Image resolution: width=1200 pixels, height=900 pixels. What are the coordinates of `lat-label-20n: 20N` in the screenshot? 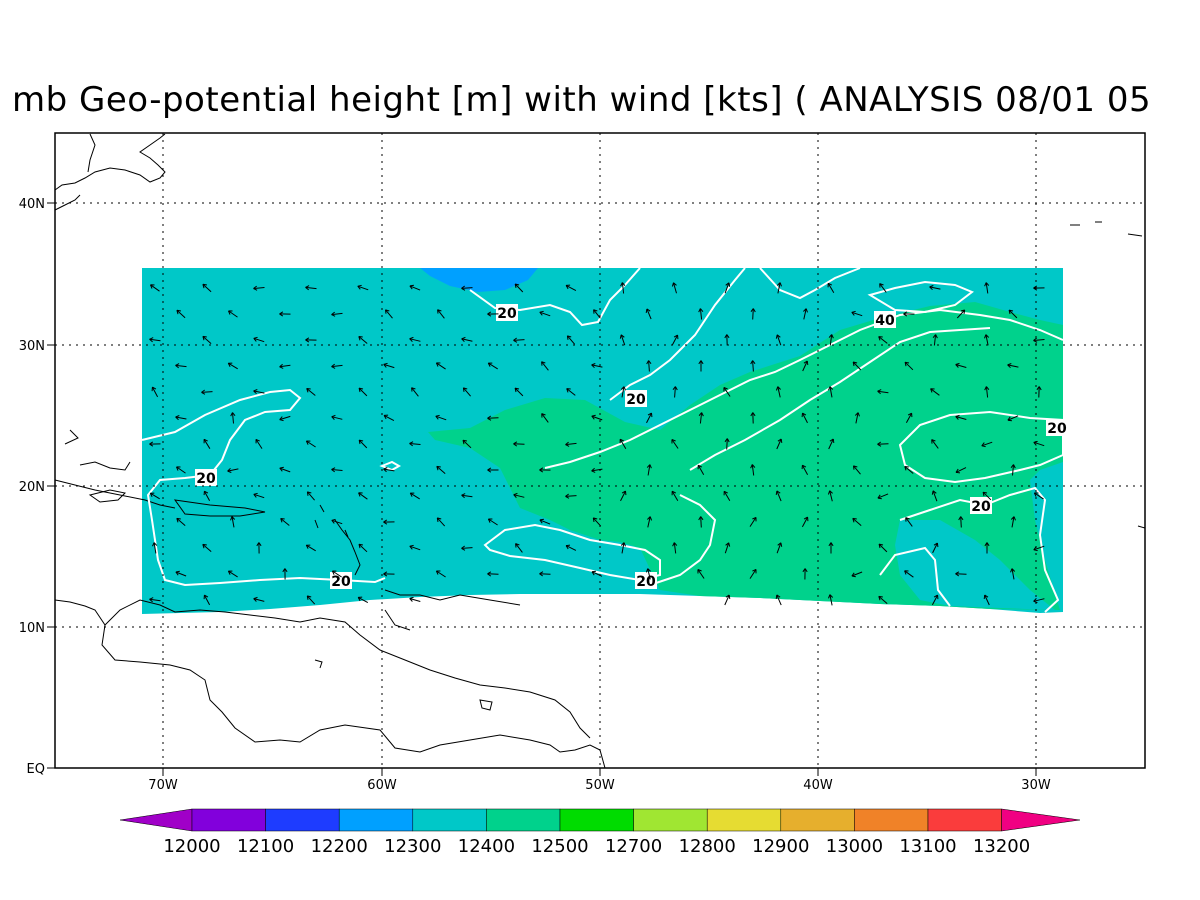 It's located at (32, 487).